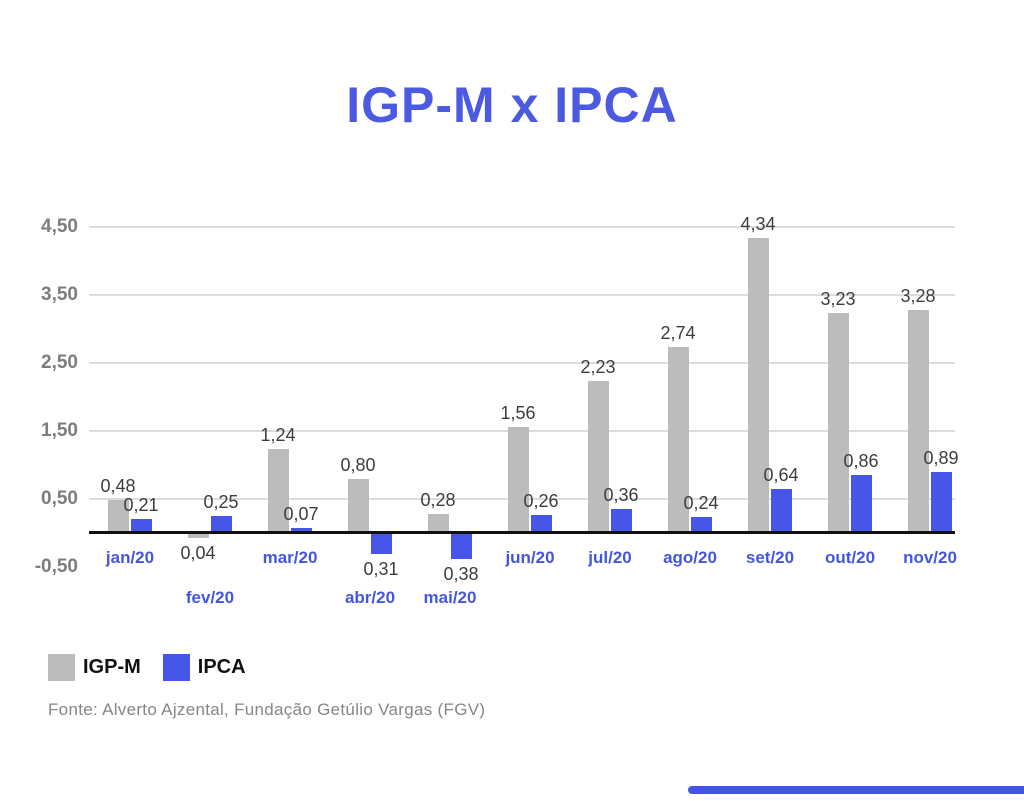  Describe the element at coordinates (598, 367) in the screenshot. I see `bar-value-label: 2,23` at that location.